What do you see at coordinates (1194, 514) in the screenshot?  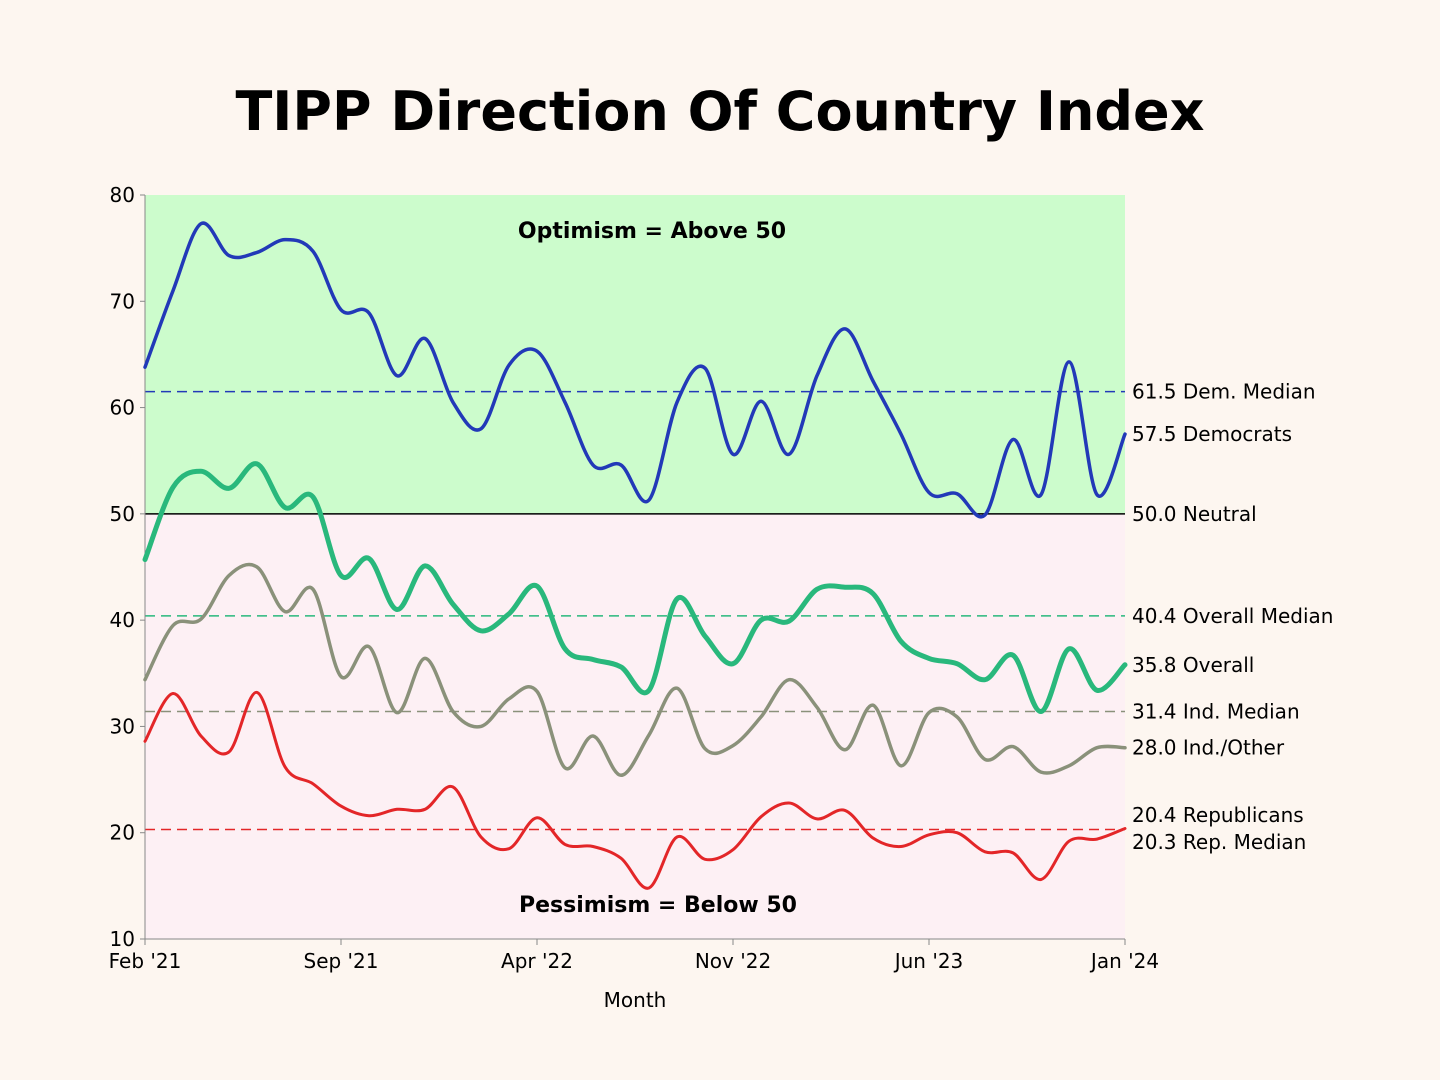 I see `reference-label-neutral: 50.0 Neutral` at bounding box center [1194, 514].